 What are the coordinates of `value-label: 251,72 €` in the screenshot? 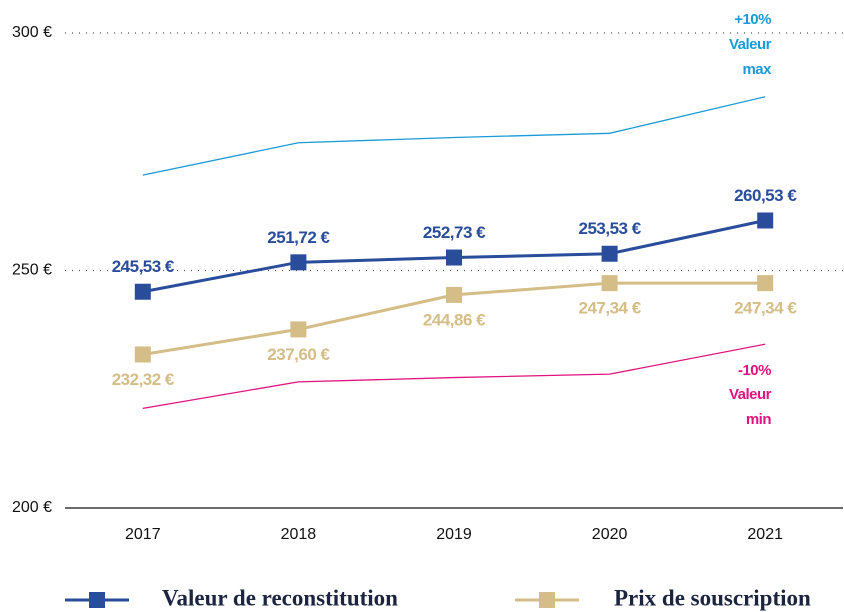 It's located at (298, 237).